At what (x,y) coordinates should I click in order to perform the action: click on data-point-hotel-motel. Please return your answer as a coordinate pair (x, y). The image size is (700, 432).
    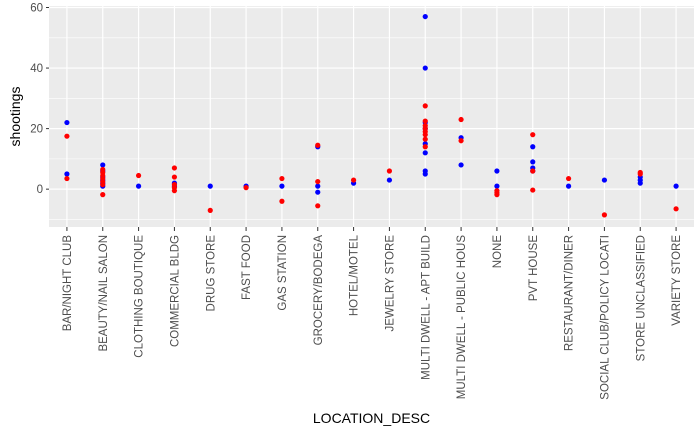
    Looking at the image, I should click on (353, 180).